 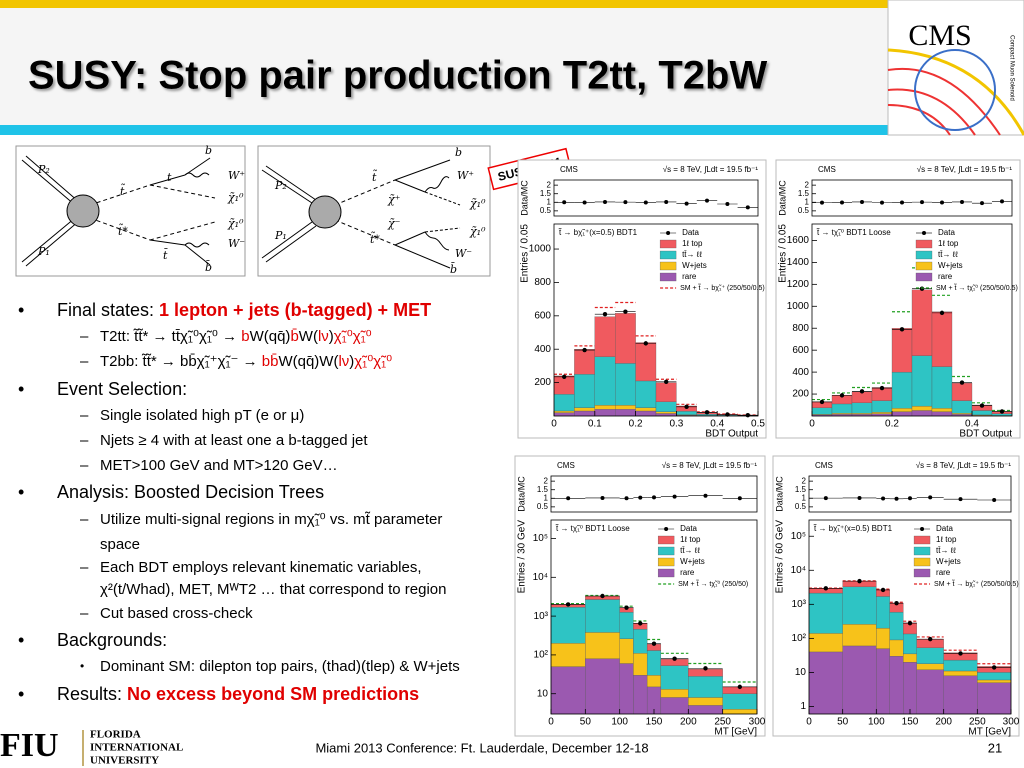 What do you see at coordinates (710, 465) in the screenshot?
I see `plot-header: √s = 8 TeV, ∫Ldt = 19.5 fb⁻¹` at bounding box center [710, 465].